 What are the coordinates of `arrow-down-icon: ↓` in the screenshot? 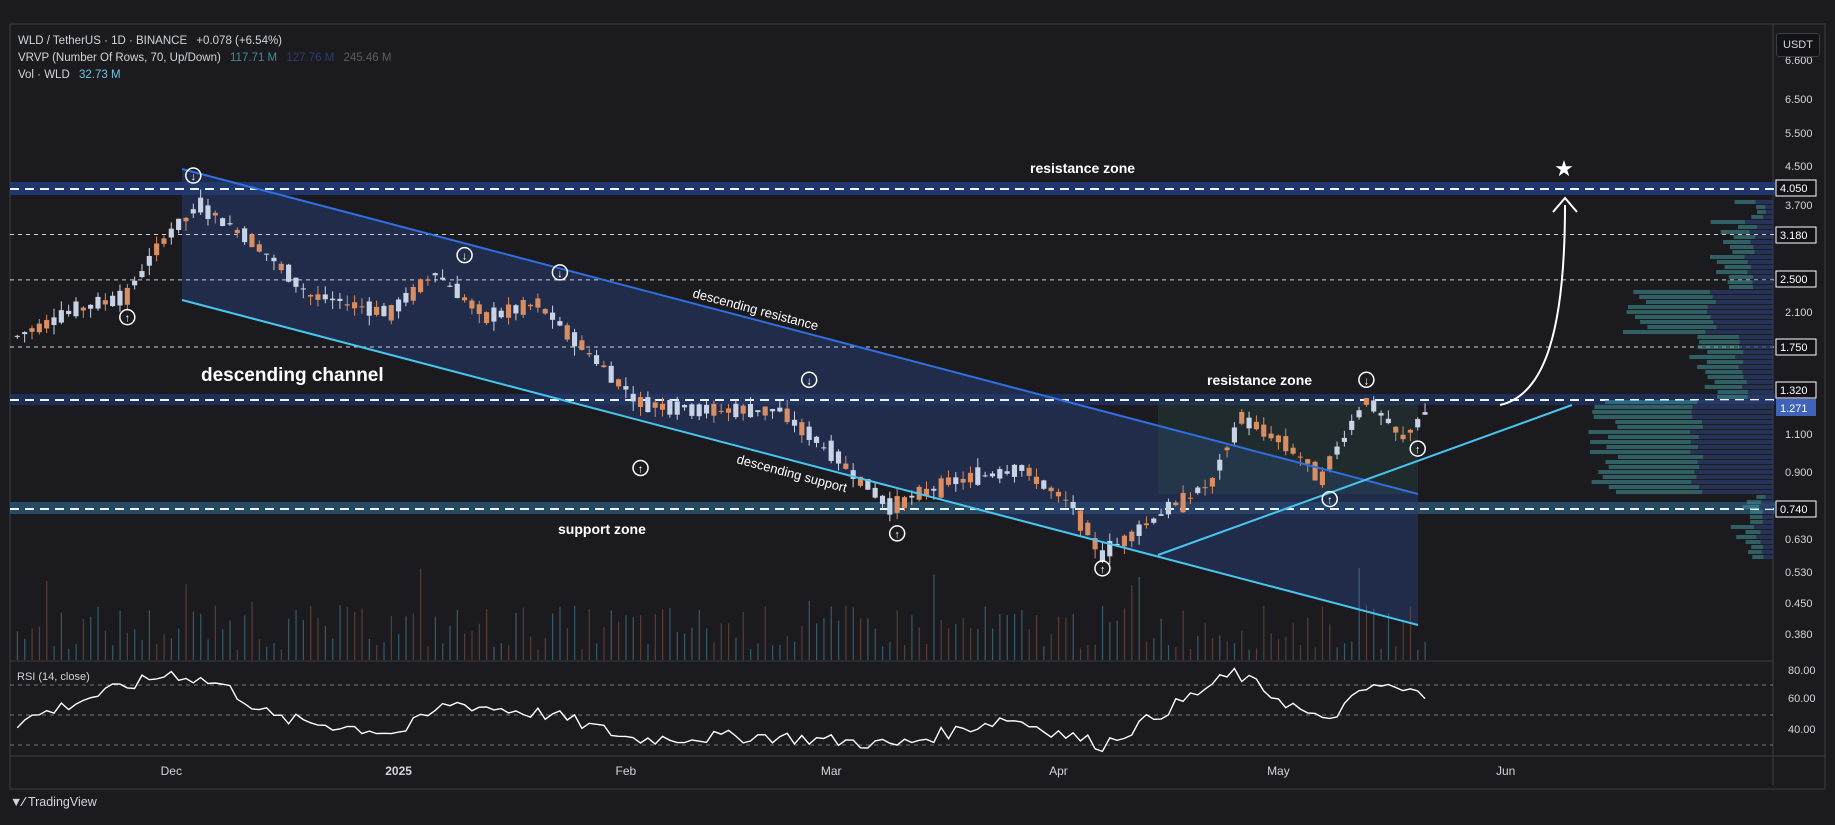 It's located at (1367, 381).